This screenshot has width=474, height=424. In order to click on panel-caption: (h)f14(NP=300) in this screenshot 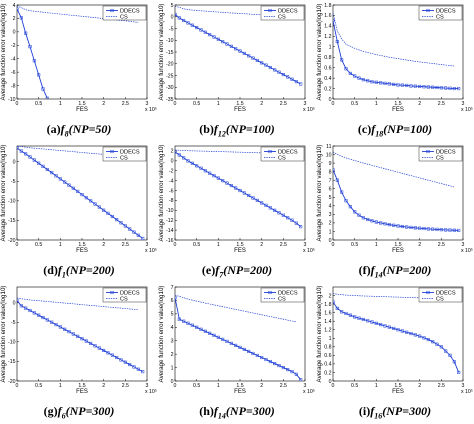, I will do `click(237, 412)`.